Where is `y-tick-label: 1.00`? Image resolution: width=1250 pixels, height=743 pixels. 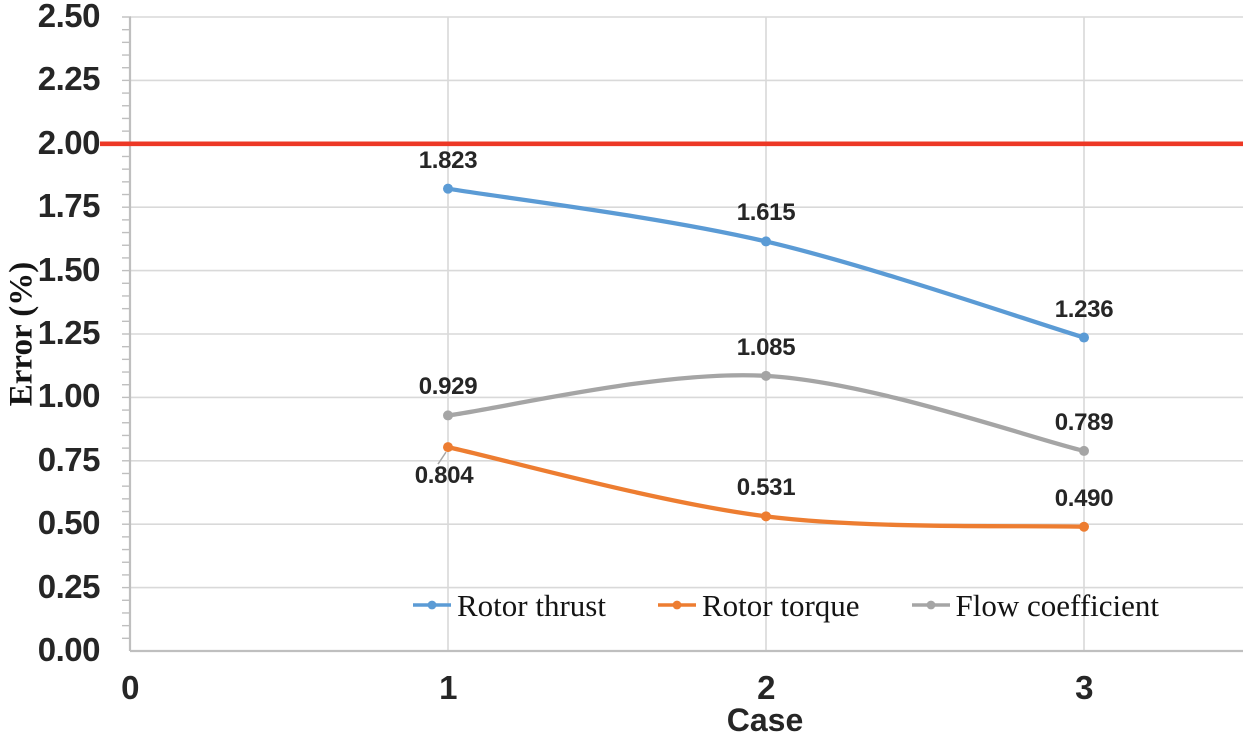
y-tick-label: 1.00 is located at coordinates (69, 396).